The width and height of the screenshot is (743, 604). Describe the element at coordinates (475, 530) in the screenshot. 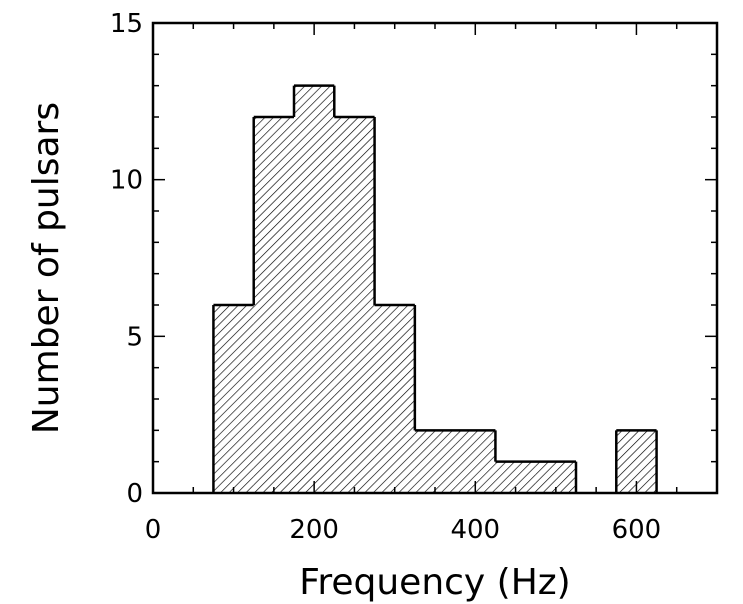

I see `x-tick-label: 400` at that location.